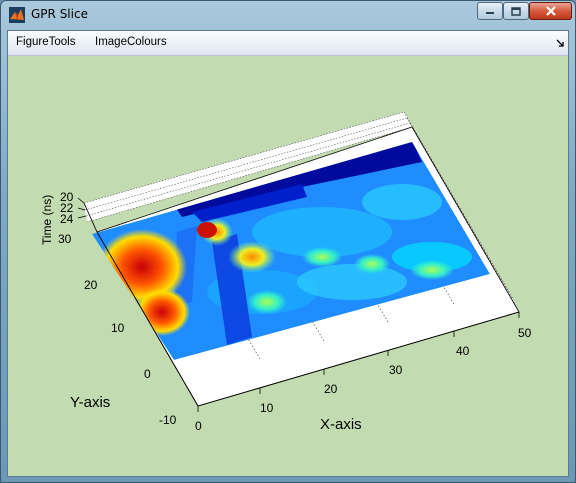 This screenshot has width=576, height=483. Describe the element at coordinates (67, 208) in the screenshot. I see `z-tick-22: 22` at that location.